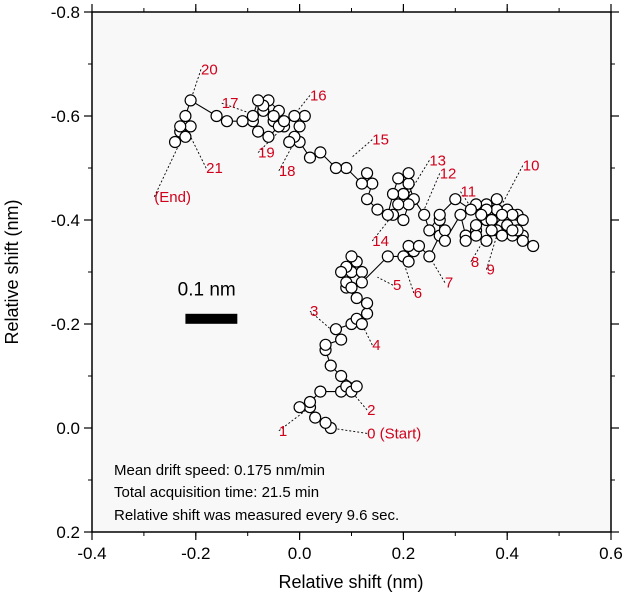  What do you see at coordinates (287, 171) in the screenshot?
I see `annotation-label: 18` at bounding box center [287, 171].